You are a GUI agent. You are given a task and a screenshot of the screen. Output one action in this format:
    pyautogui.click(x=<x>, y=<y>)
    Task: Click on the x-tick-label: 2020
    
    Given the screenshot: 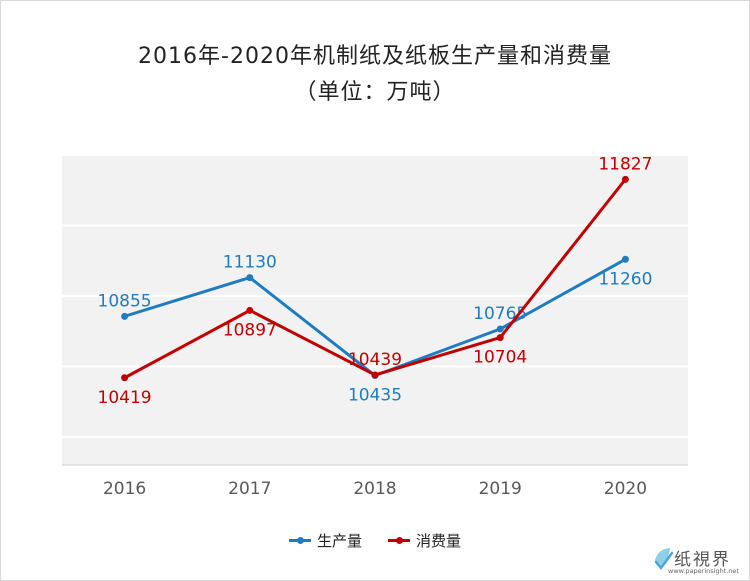 What is the action you would take?
    pyautogui.click(x=625, y=489)
    